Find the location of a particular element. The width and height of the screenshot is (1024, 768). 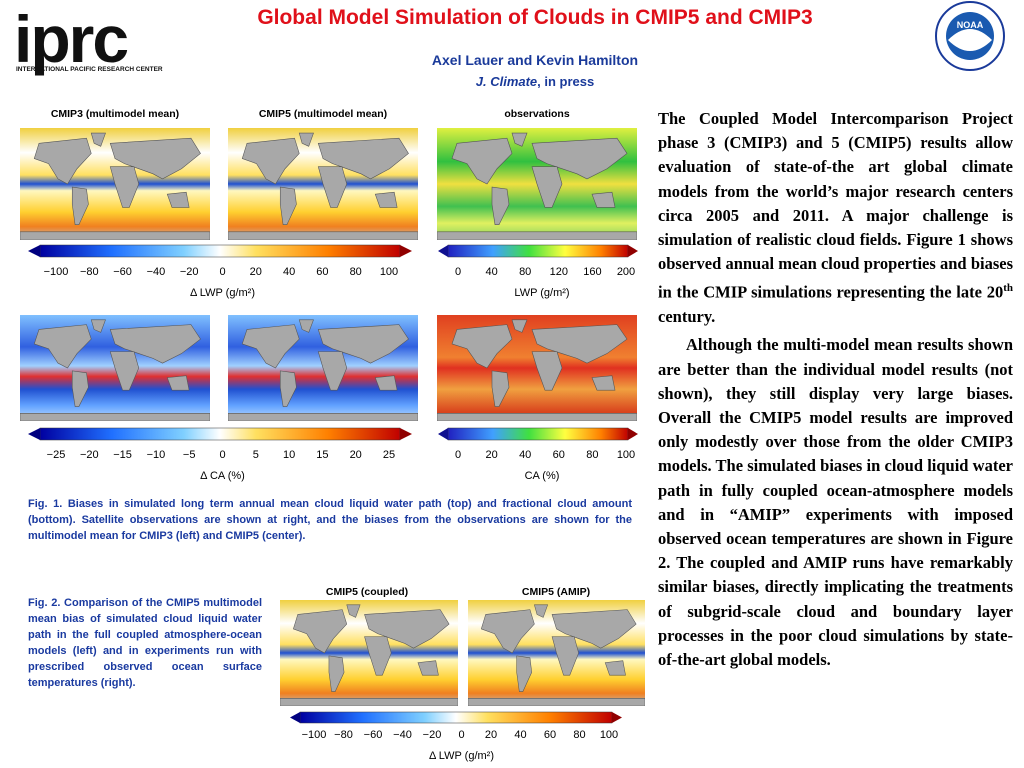

logo-text: NOAA is located at coordinates (970, 25).